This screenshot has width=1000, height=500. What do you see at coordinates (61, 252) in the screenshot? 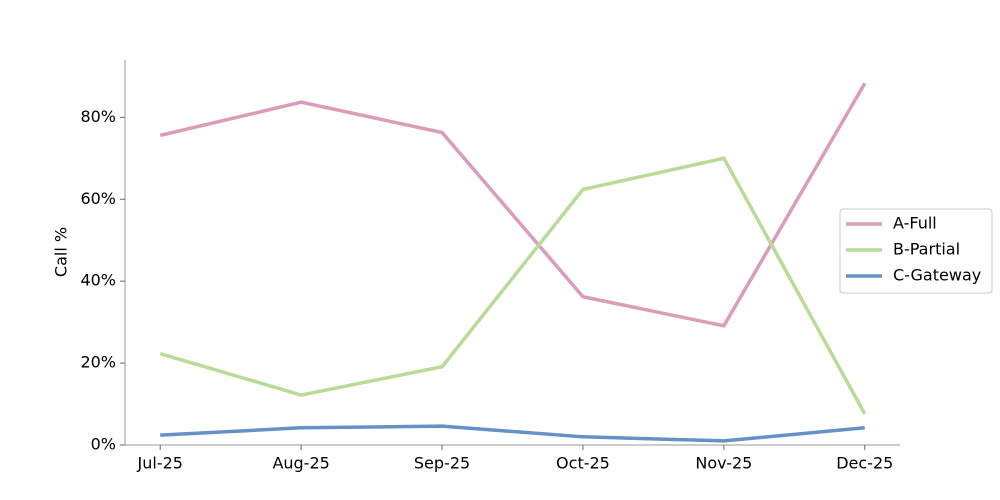
I see `y-axis-label: Call %` at bounding box center [61, 252].